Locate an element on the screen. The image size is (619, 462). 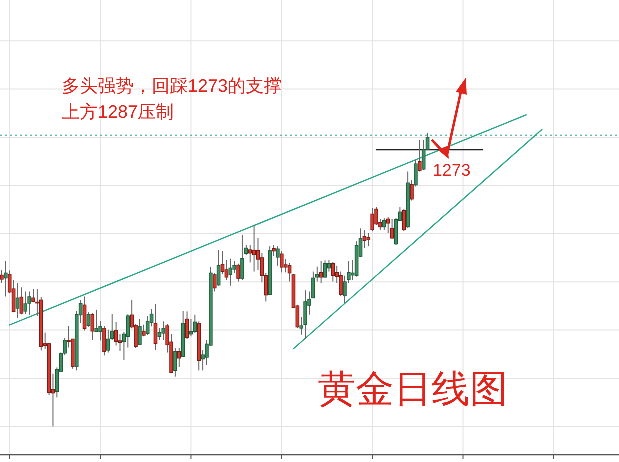
text: 黄金日线图 is located at coordinates (413, 390).